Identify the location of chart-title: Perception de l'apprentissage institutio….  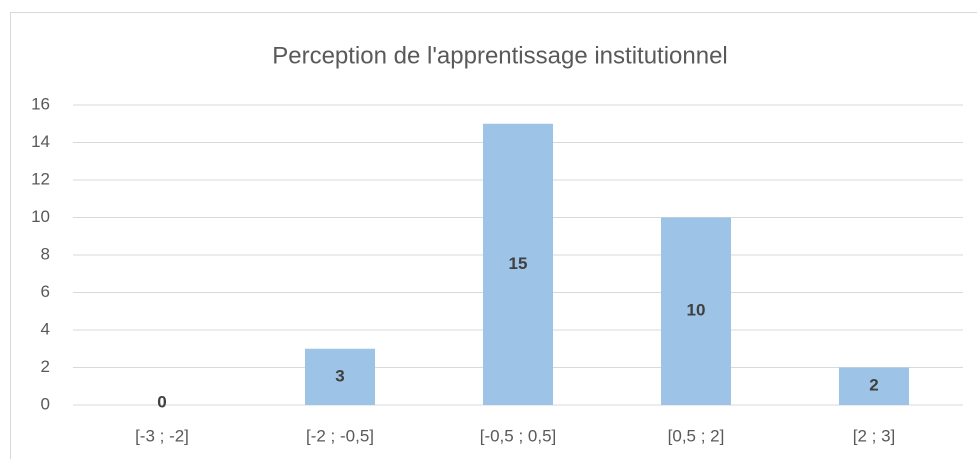
(500, 55).